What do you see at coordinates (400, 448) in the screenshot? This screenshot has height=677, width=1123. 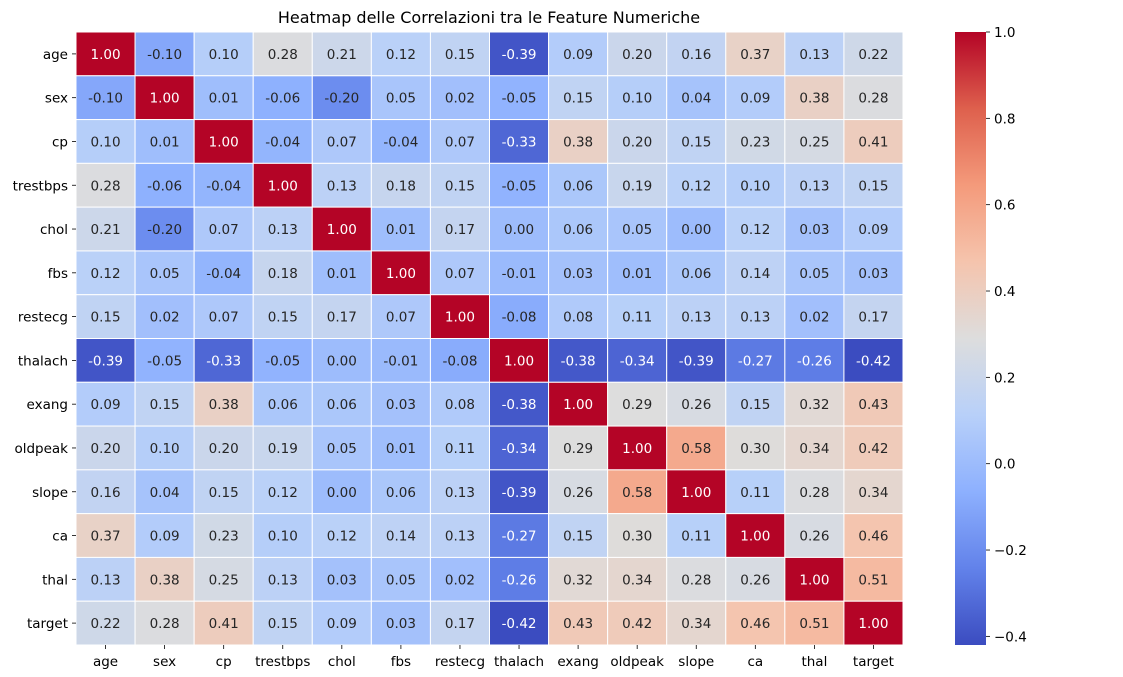 I see `heatmap-cell-oldpeak-fbs` at bounding box center [400, 448].